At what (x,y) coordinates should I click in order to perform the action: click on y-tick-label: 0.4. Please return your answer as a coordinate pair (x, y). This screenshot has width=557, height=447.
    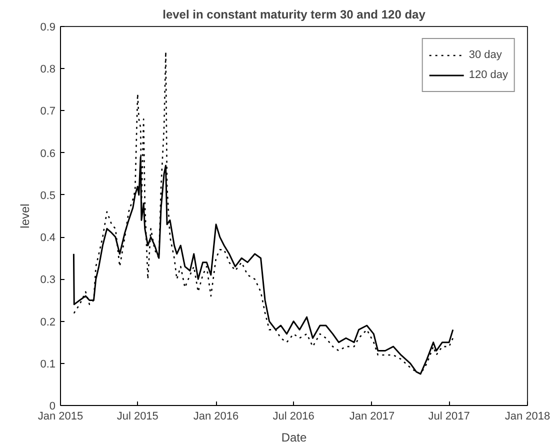
    Looking at the image, I should click on (48, 238).